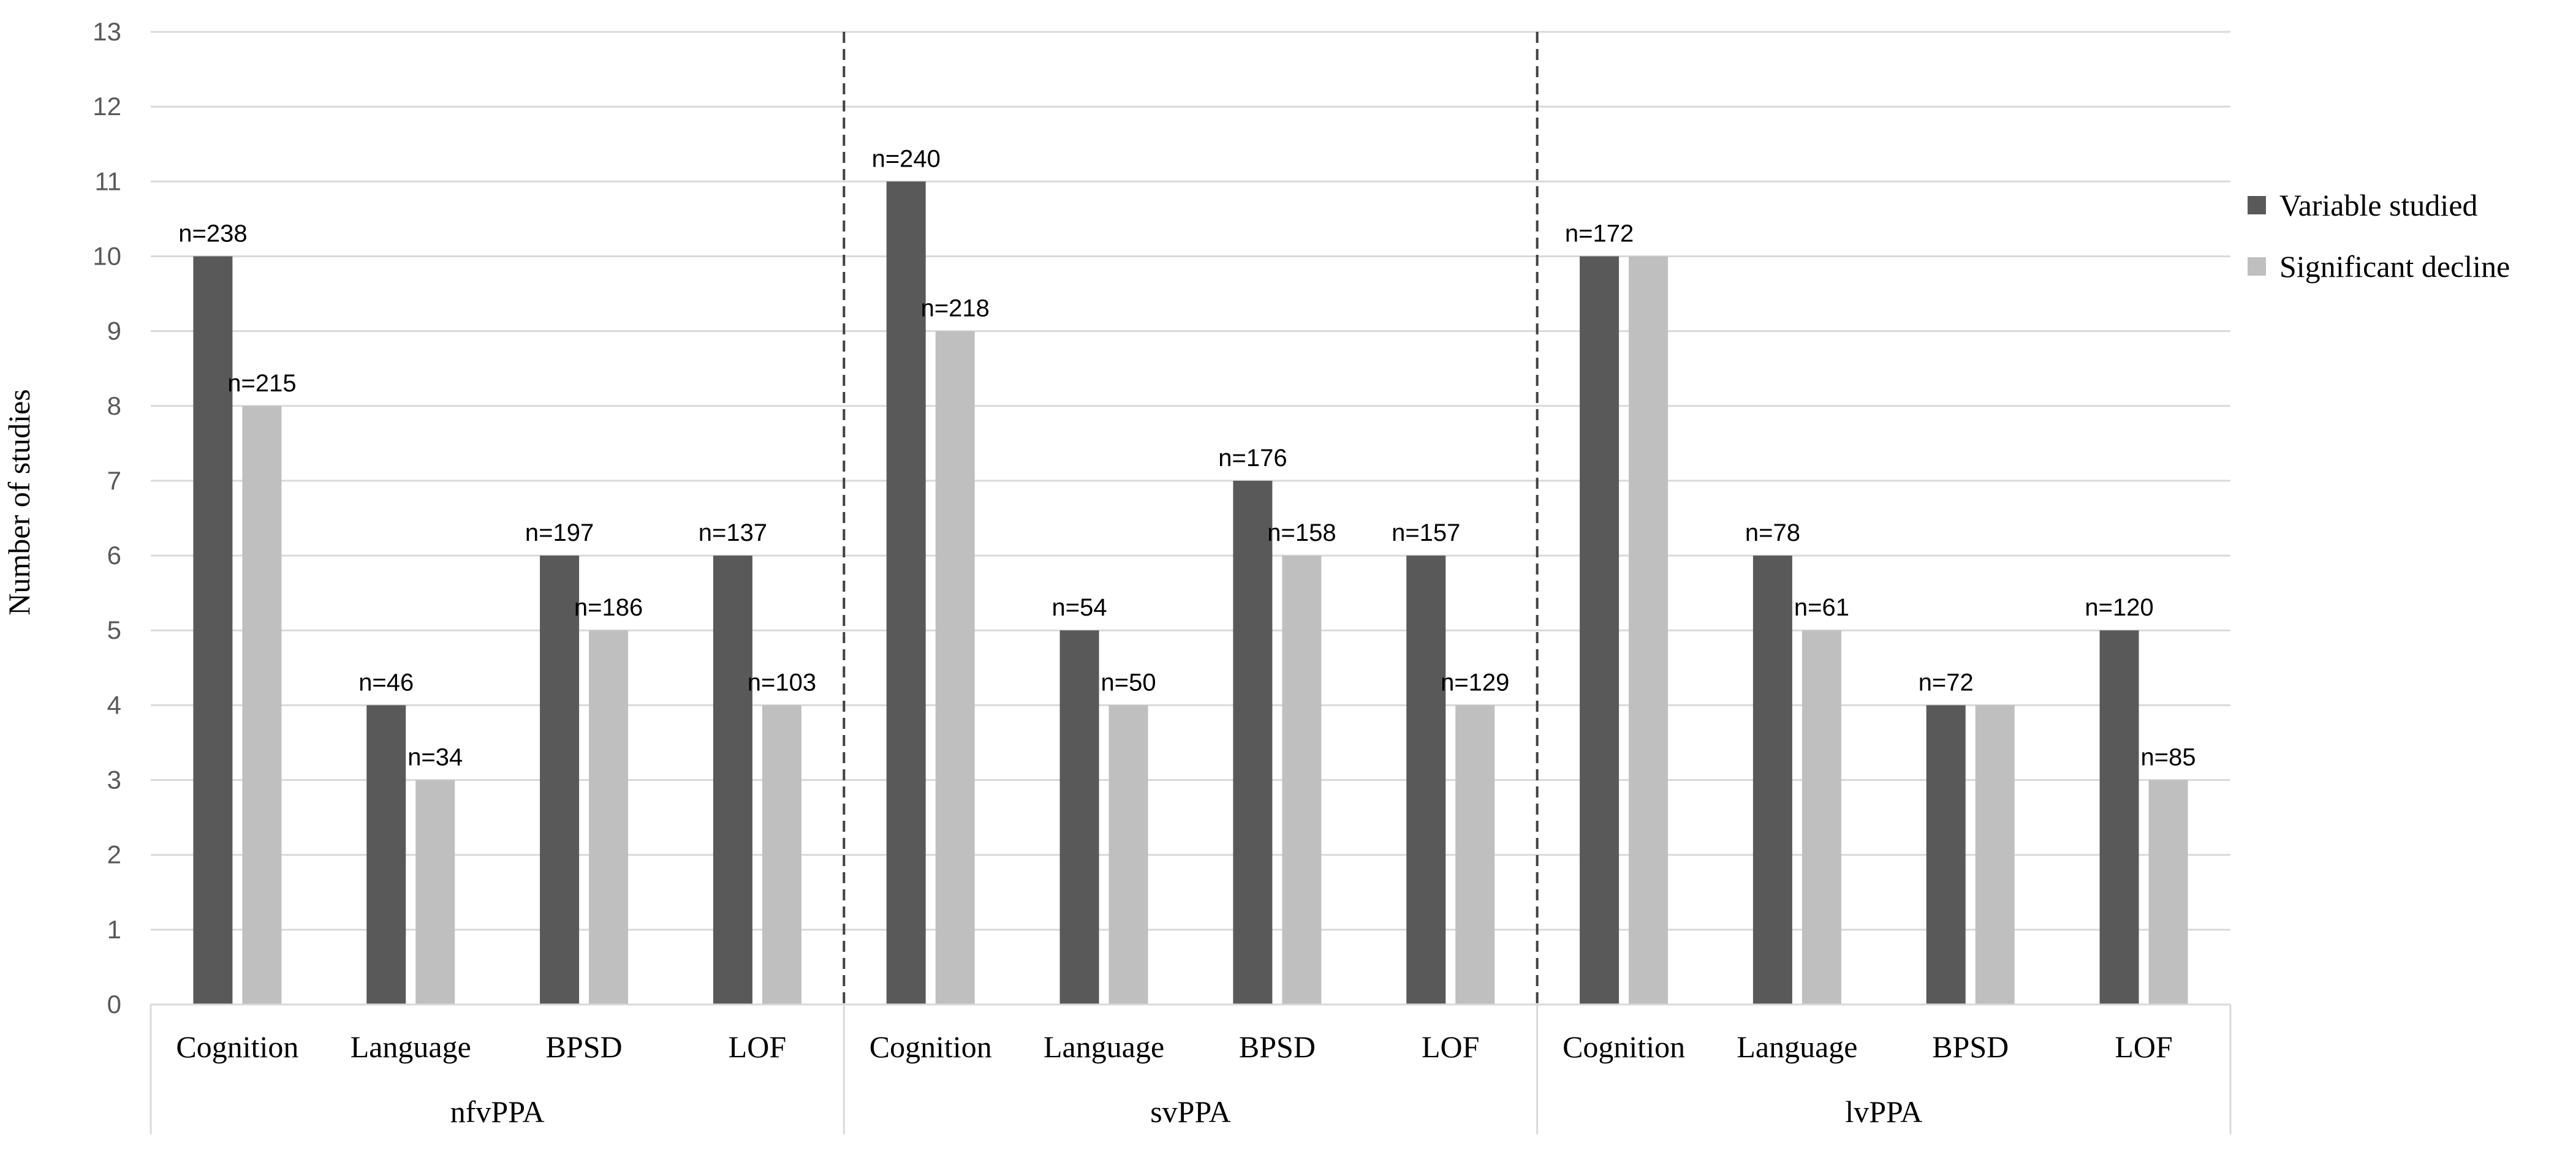 The image size is (2576, 1157). What do you see at coordinates (1772, 532) in the screenshot?
I see `data-label: n=78` at bounding box center [1772, 532].